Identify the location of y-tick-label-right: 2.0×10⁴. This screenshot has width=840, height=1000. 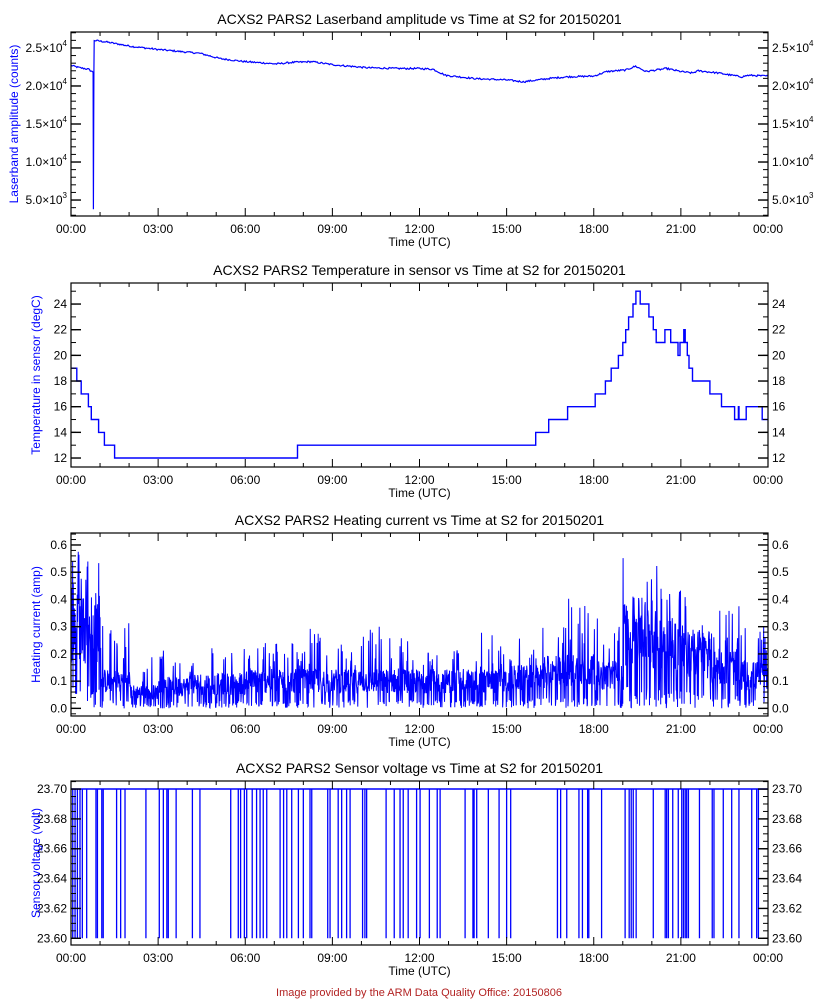
(793, 85).